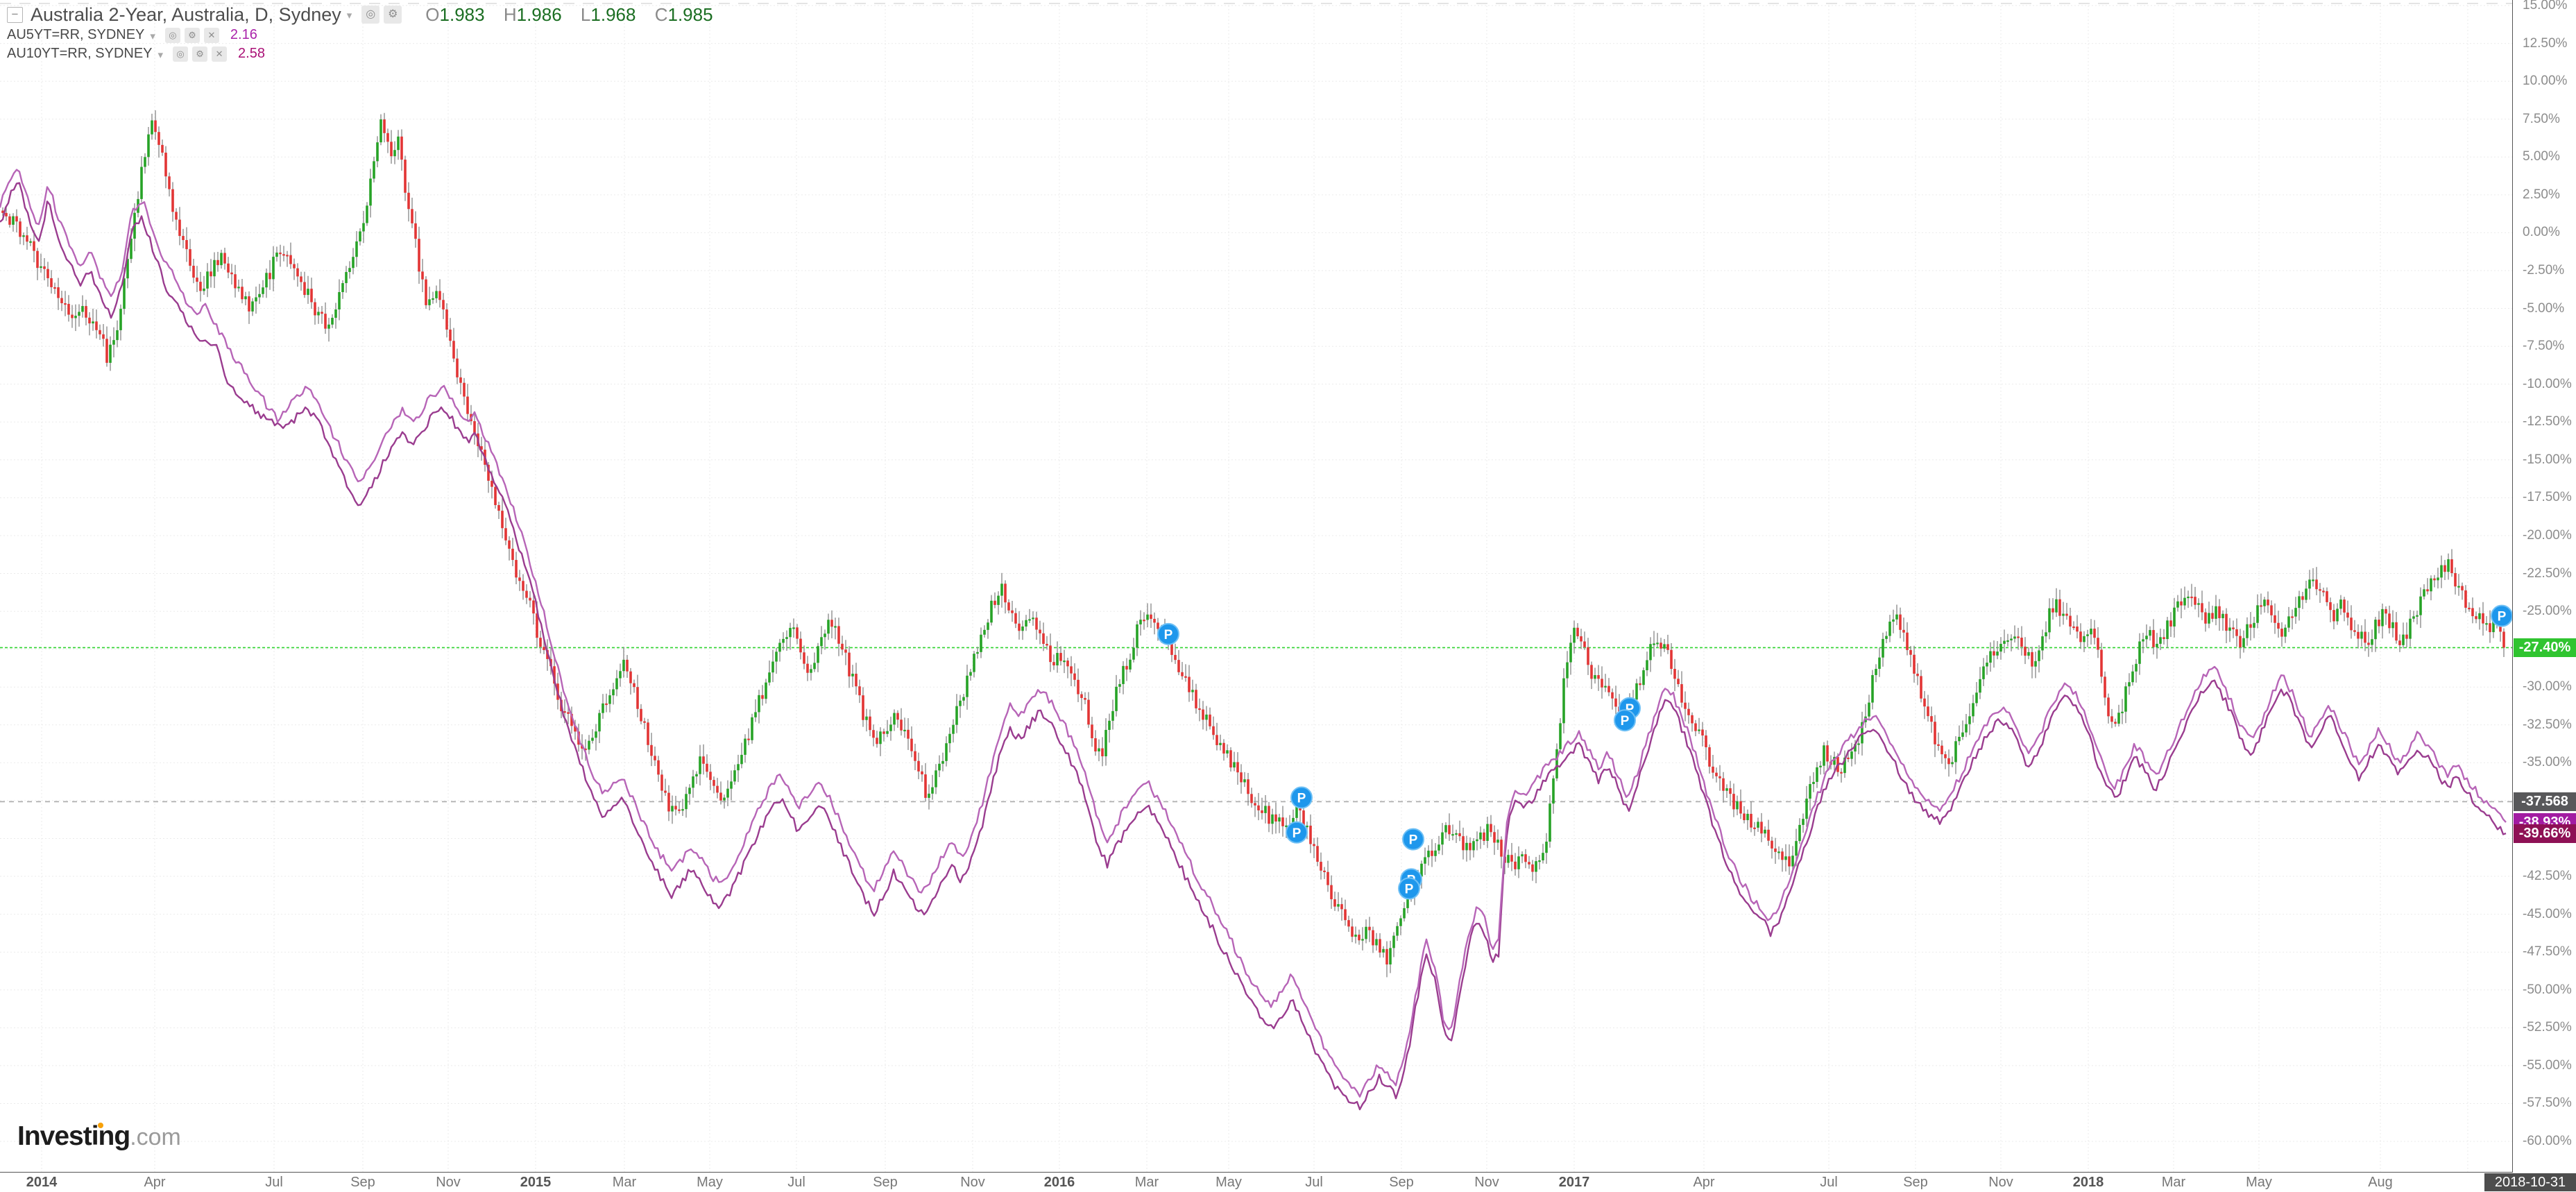 Image resolution: width=2576 pixels, height=1192 pixels. Describe the element at coordinates (73, 1136) in the screenshot. I see `logo-text: Investing` at that location.